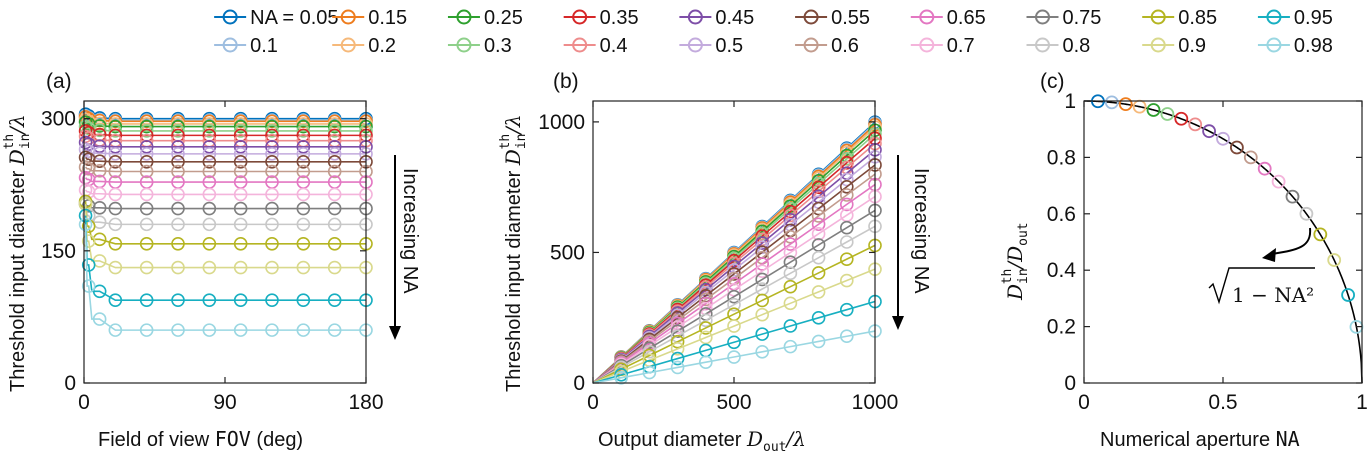 This screenshot has width=1367, height=455. What do you see at coordinates (387, 18) in the screenshot?
I see `legend-label: 0.15` at bounding box center [387, 18].